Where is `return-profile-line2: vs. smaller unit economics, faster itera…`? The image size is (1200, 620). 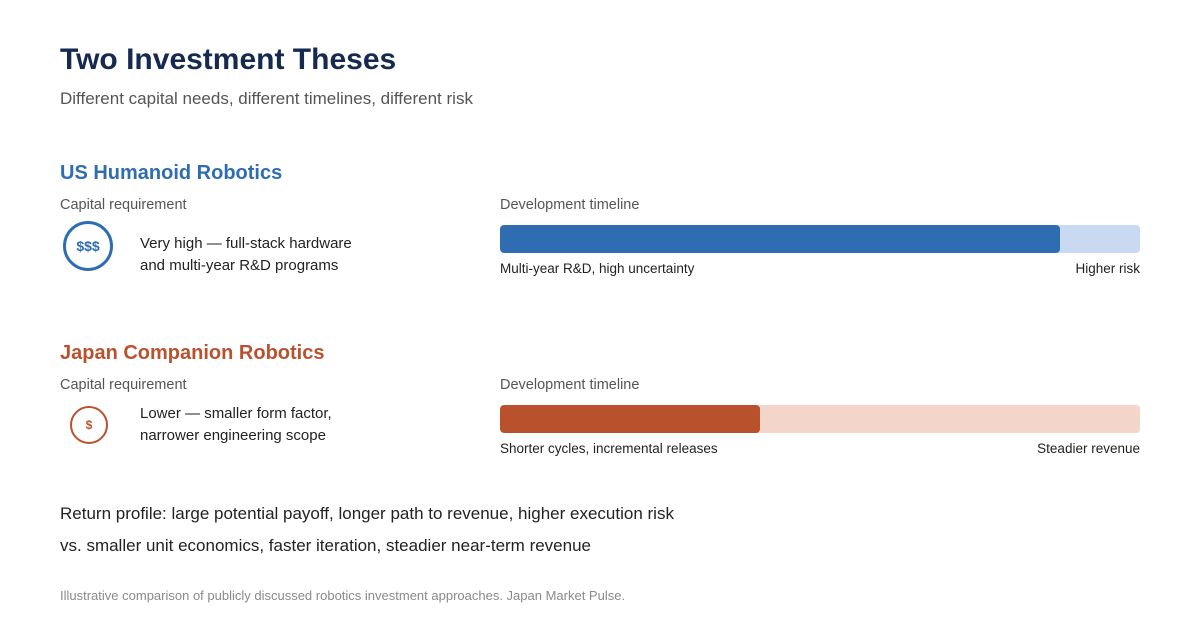
return-profile-line2: vs. smaller unit economics, faster itera… is located at coordinates (326, 545).